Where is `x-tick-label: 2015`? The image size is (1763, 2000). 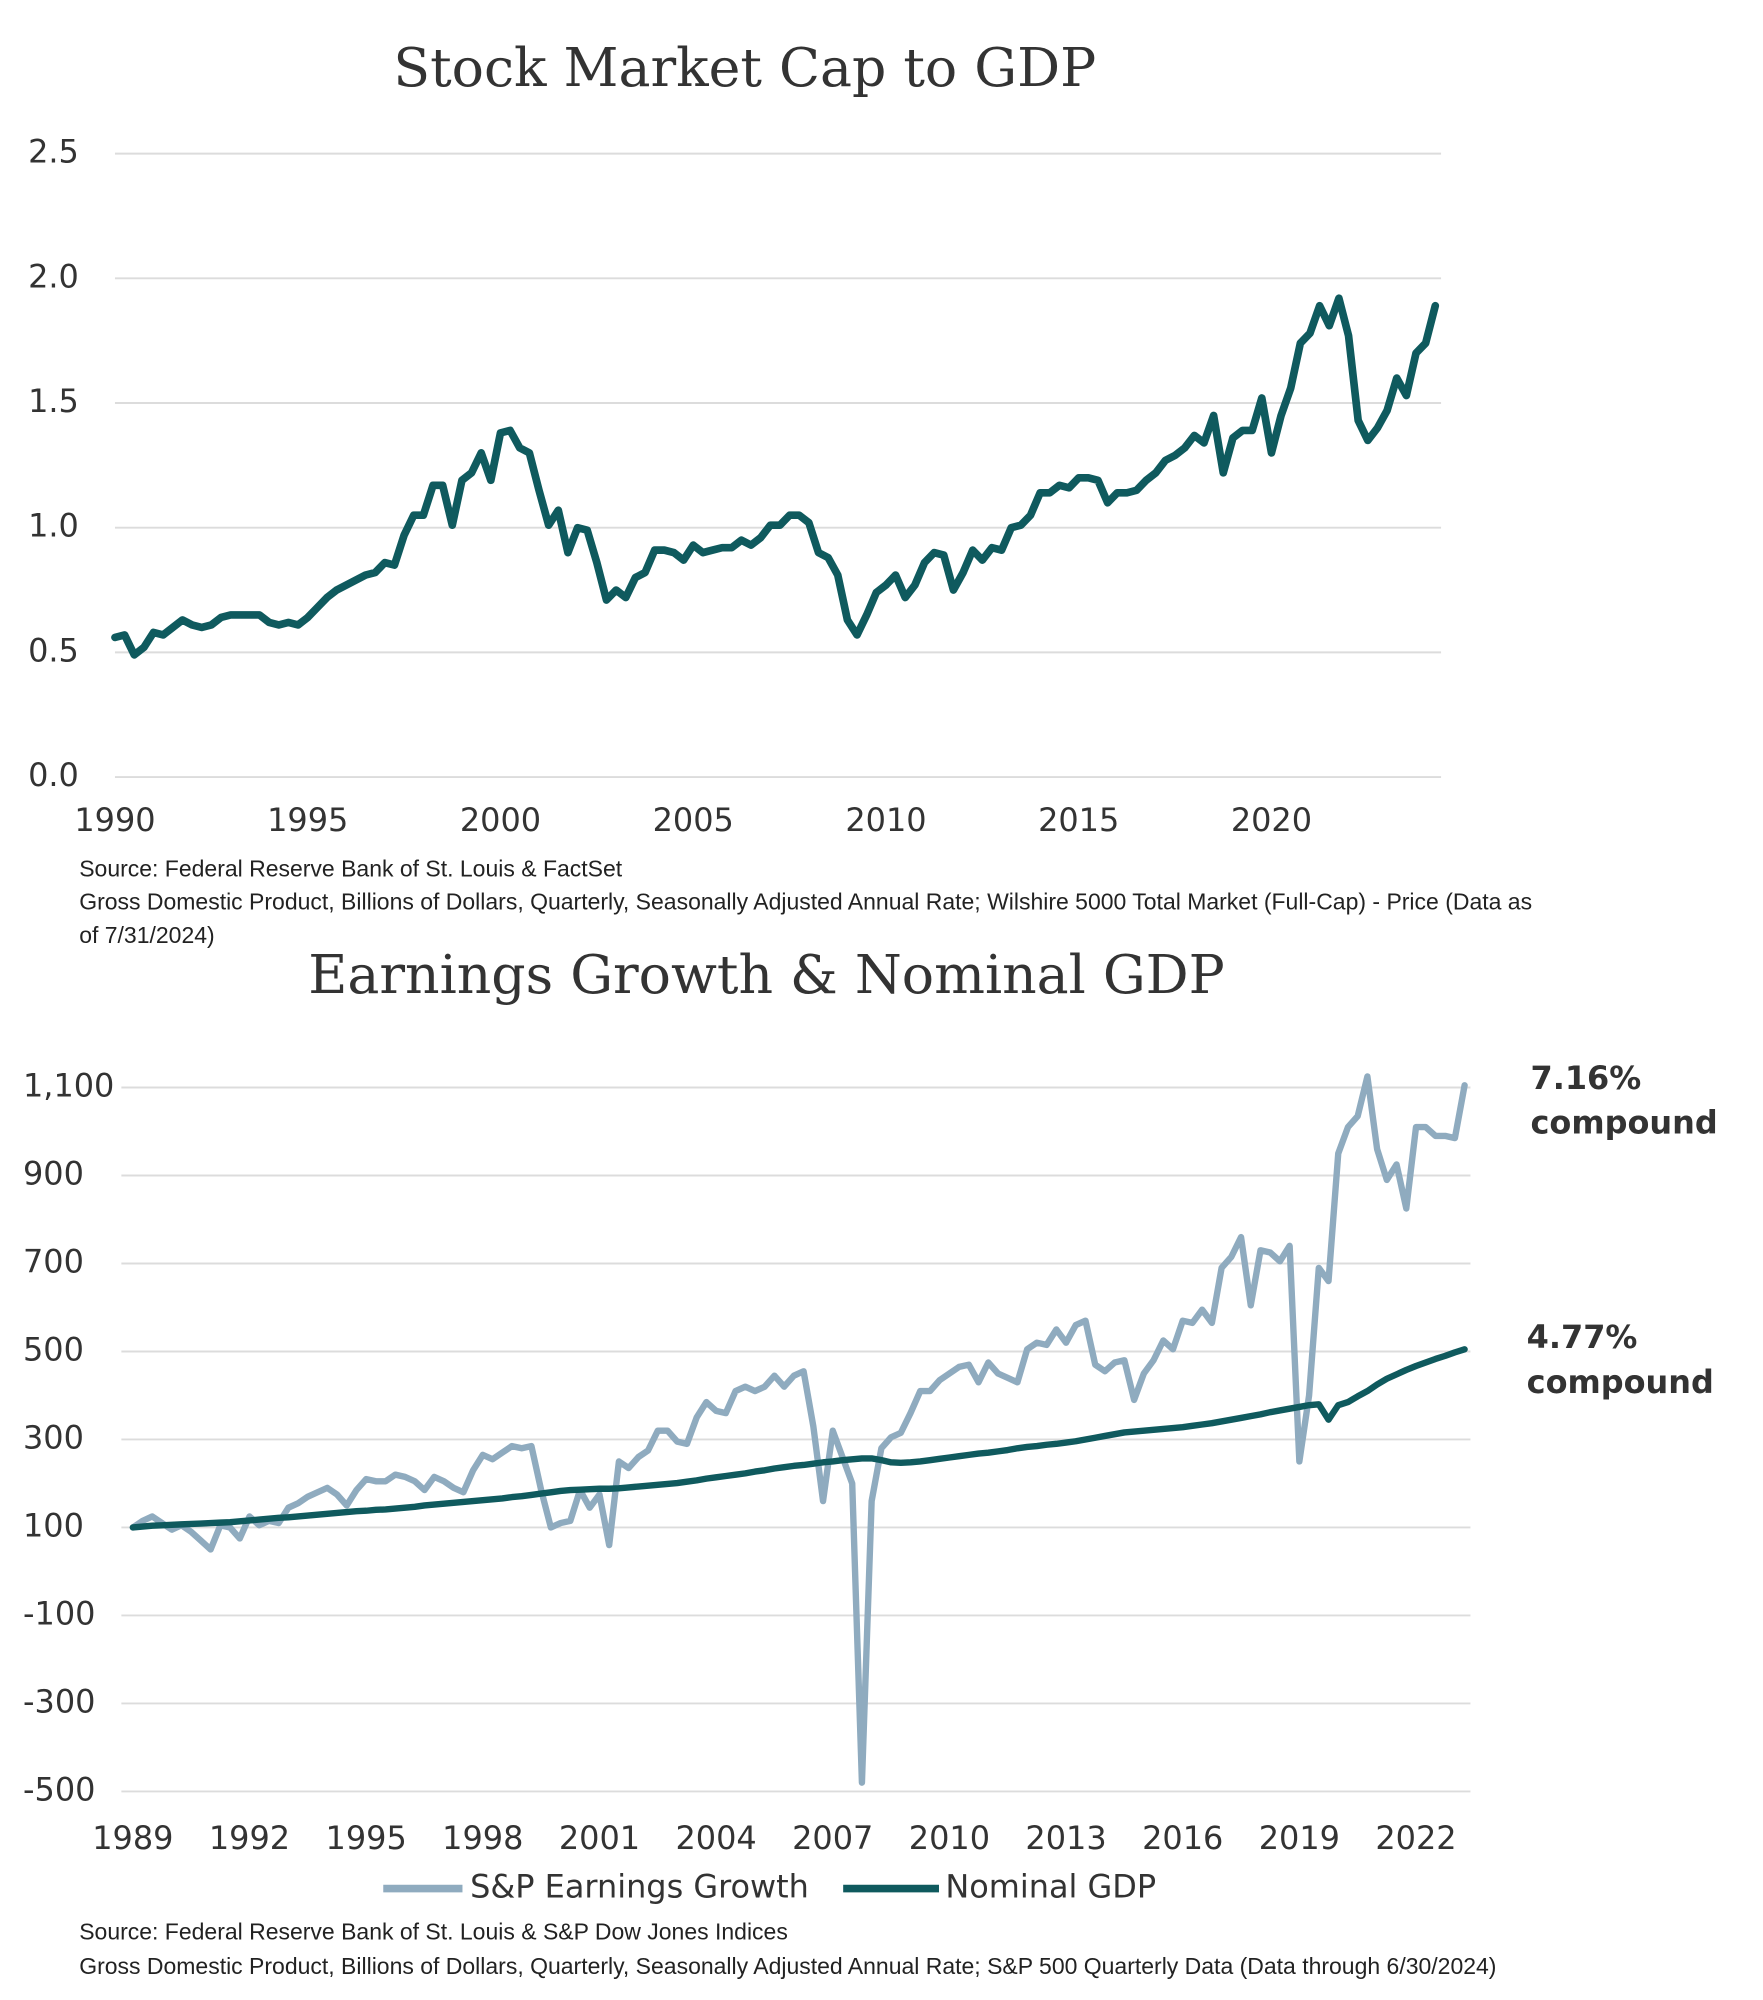 x-tick-label: 2015 is located at coordinates (1078, 820).